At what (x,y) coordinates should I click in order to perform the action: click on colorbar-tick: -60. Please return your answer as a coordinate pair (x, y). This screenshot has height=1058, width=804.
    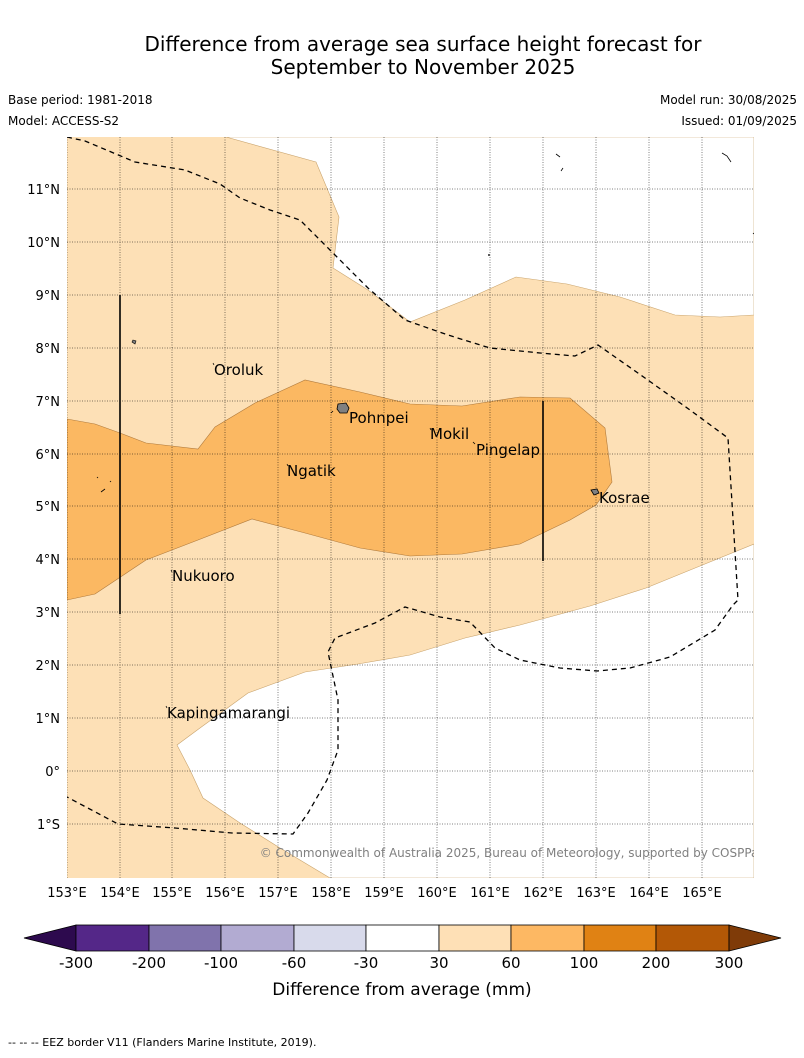
    Looking at the image, I should click on (294, 963).